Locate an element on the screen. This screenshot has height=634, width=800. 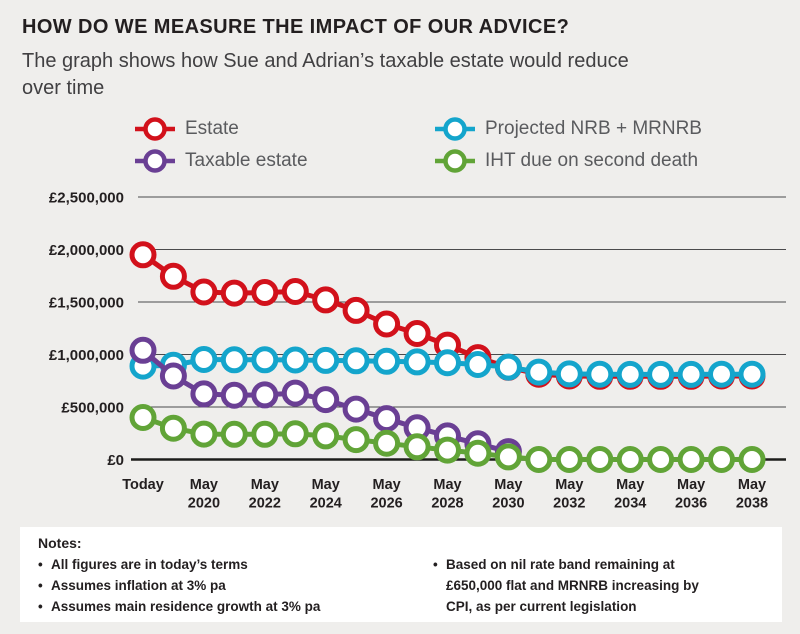
x-axis-tick-label: May 2038 is located at coordinates (752, 494).